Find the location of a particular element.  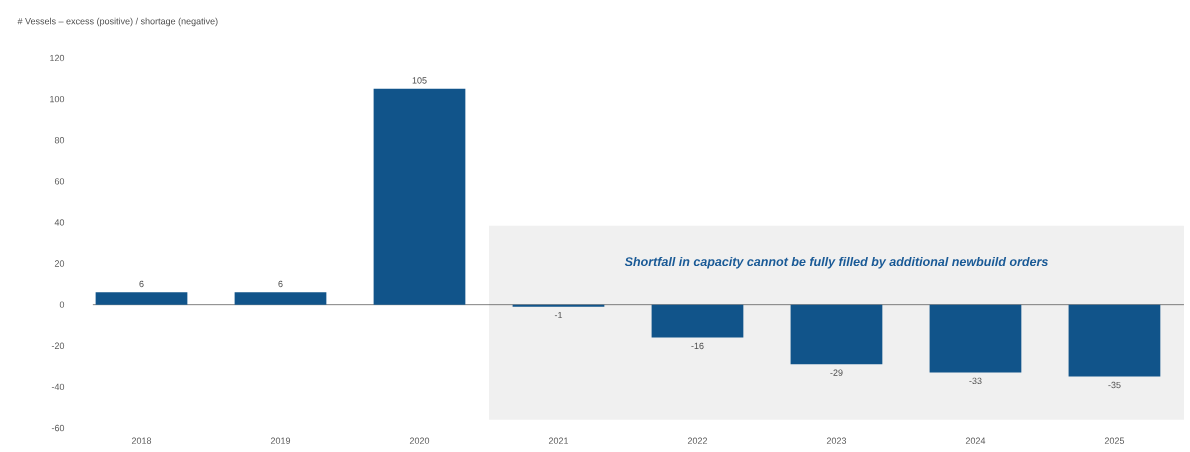

data-label: -1 is located at coordinates (558, 315).